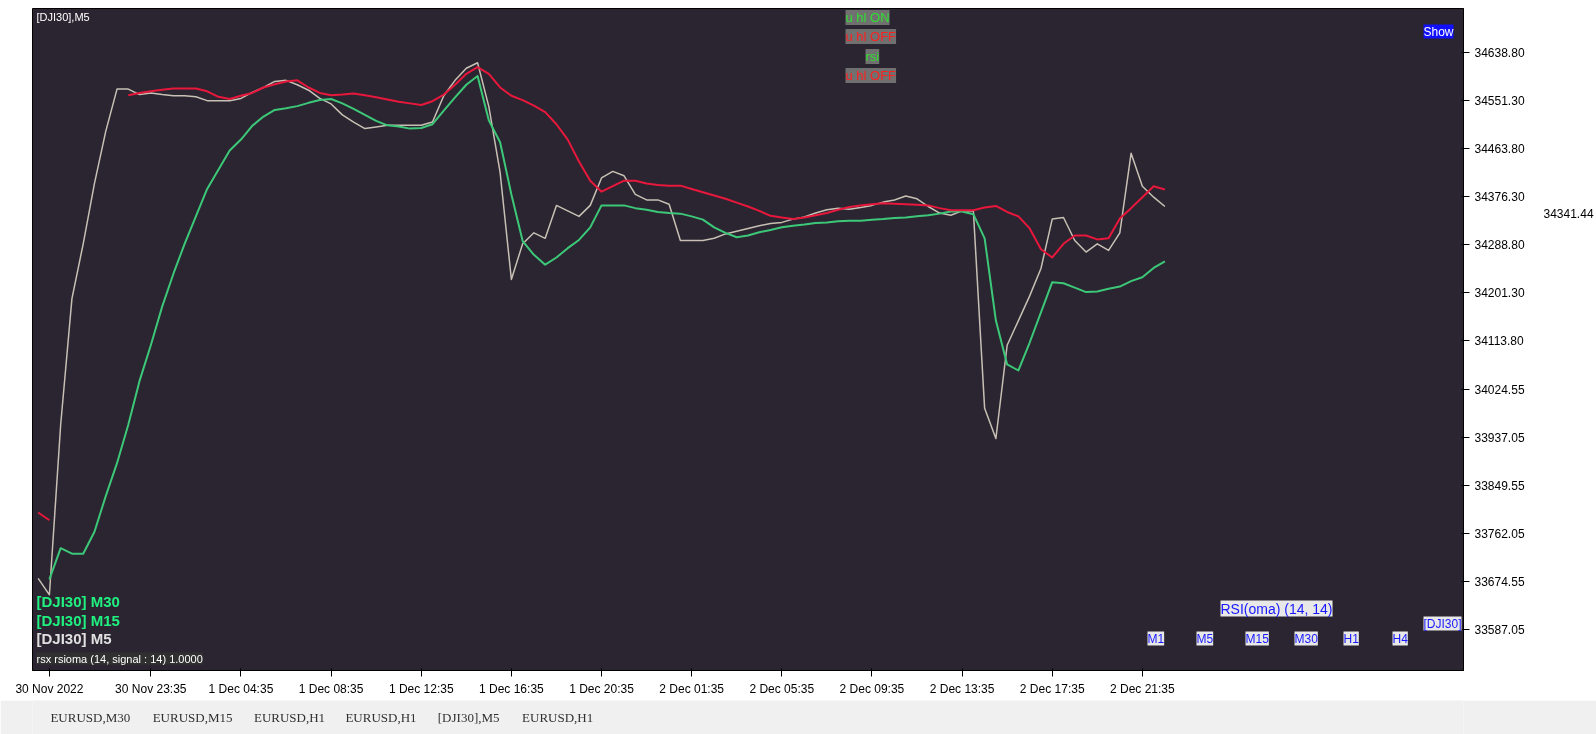 The width and height of the screenshot is (1596, 734). What do you see at coordinates (1499, 629) in the screenshot?
I see `y-tick-label: 33587.05` at bounding box center [1499, 629].